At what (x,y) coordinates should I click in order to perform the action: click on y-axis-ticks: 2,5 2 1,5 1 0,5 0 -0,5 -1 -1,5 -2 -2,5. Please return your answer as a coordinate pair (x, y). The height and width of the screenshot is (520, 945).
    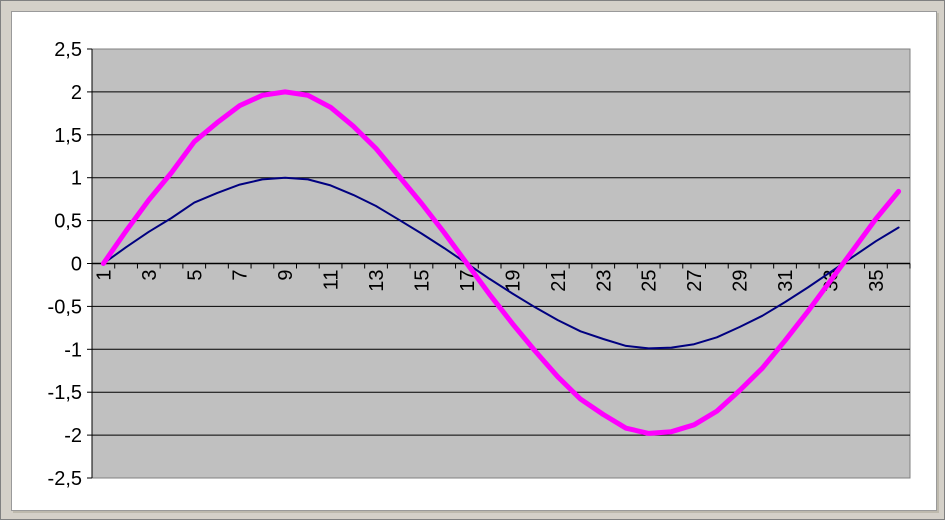
    Looking at the image, I should click on (70, 264).